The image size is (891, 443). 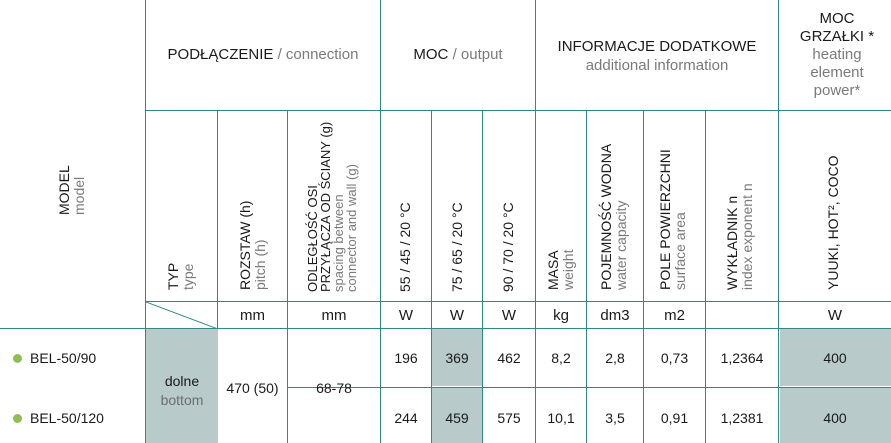 I want to click on unit-surface: m2, so click(x=674, y=315).